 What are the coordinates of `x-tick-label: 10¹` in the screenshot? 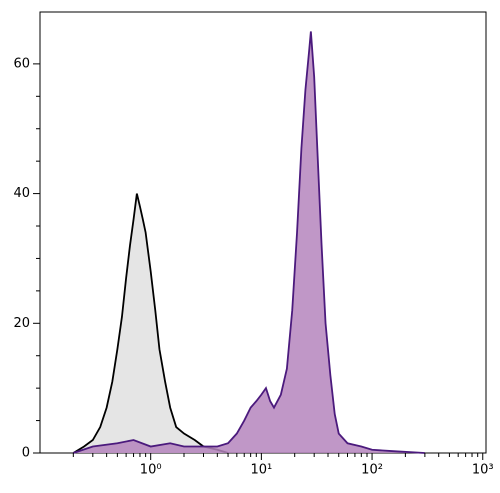 It's located at (261, 470).